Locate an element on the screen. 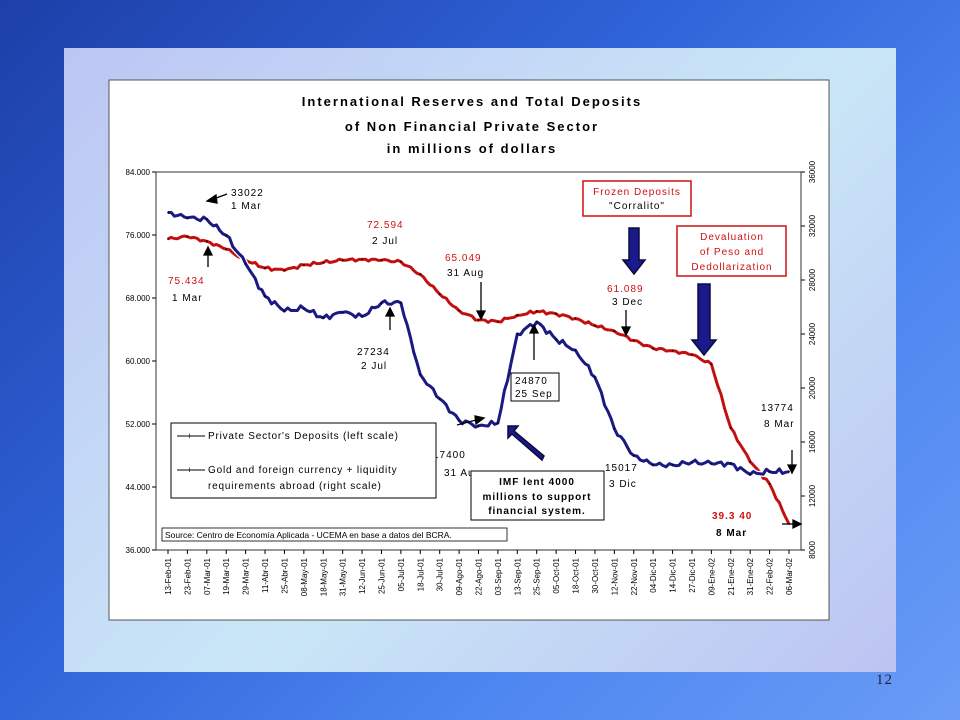  x-tick-label: 21-Ene-02 is located at coordinates (731, 576).